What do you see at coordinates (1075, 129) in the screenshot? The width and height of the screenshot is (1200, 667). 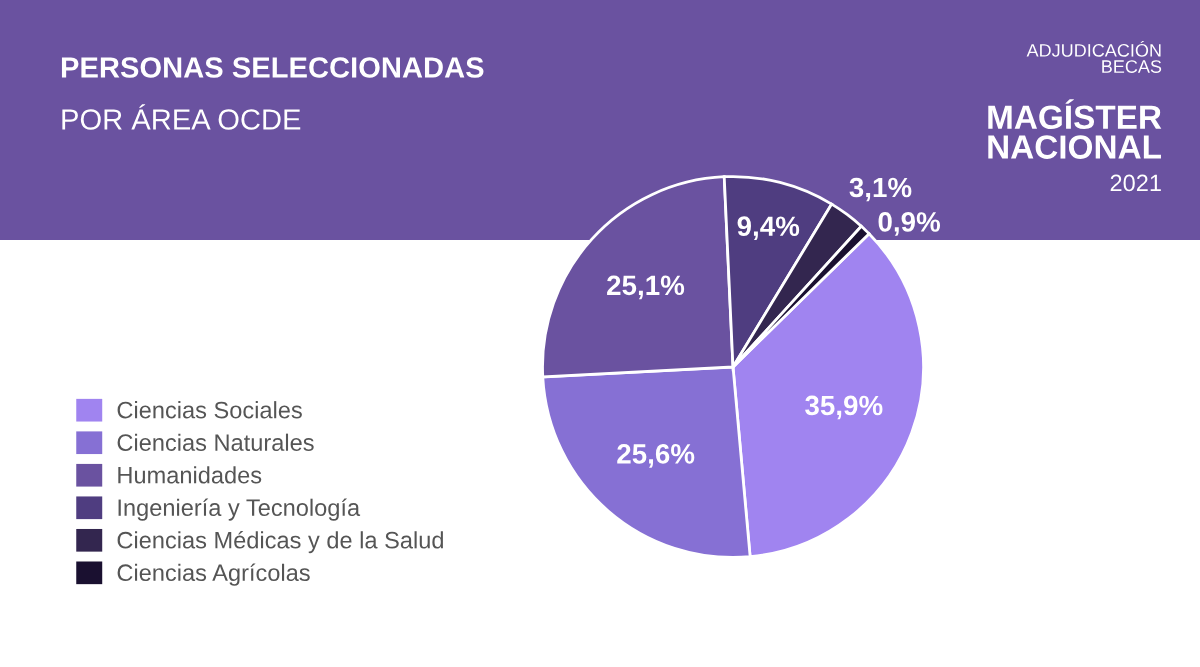 I see `text: MAGÍSTER NACIONAL` at bounding box center [1075, 129].